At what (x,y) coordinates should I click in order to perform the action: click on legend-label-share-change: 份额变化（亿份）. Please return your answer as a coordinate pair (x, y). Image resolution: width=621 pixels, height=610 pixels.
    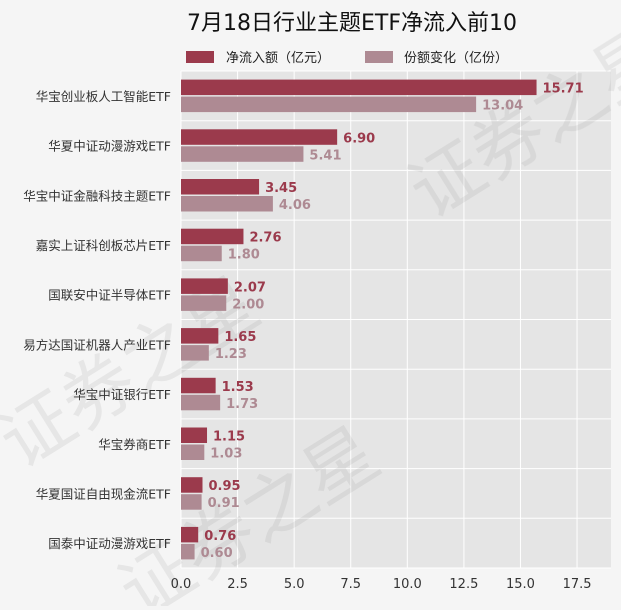
    Looking at the image, I should click on (456, 58).